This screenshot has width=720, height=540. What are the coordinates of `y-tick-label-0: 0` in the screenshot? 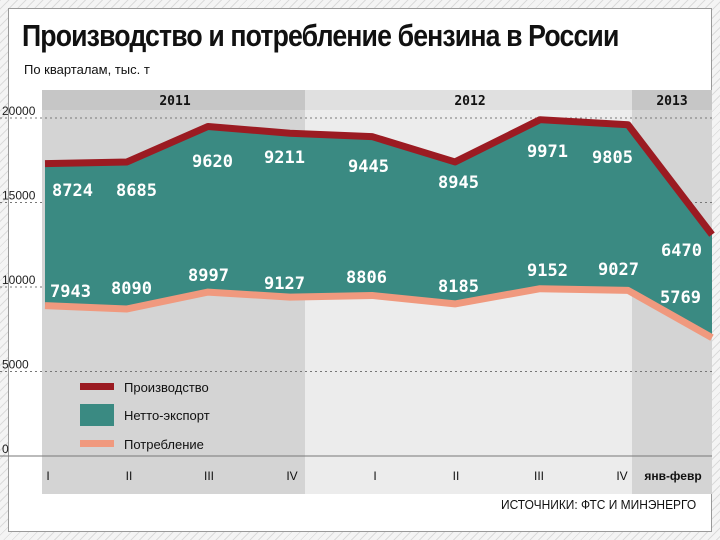 It's located at (5, 449).